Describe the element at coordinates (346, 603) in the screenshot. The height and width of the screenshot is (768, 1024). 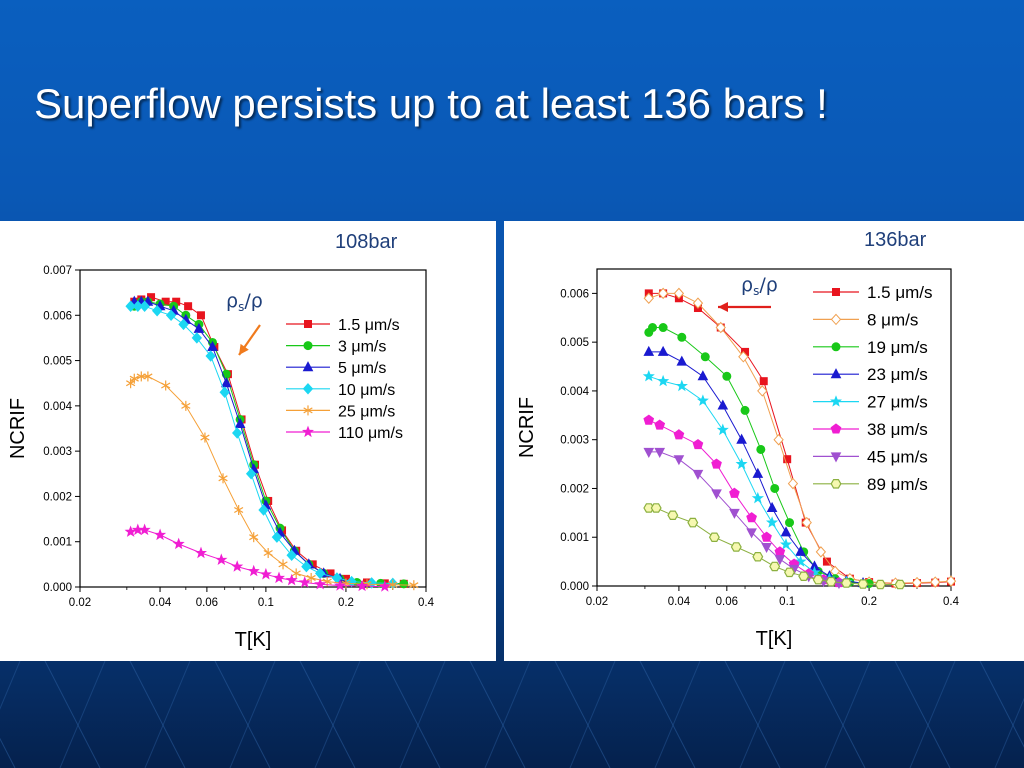
I see `x-tick-label: 0.2` at that location.